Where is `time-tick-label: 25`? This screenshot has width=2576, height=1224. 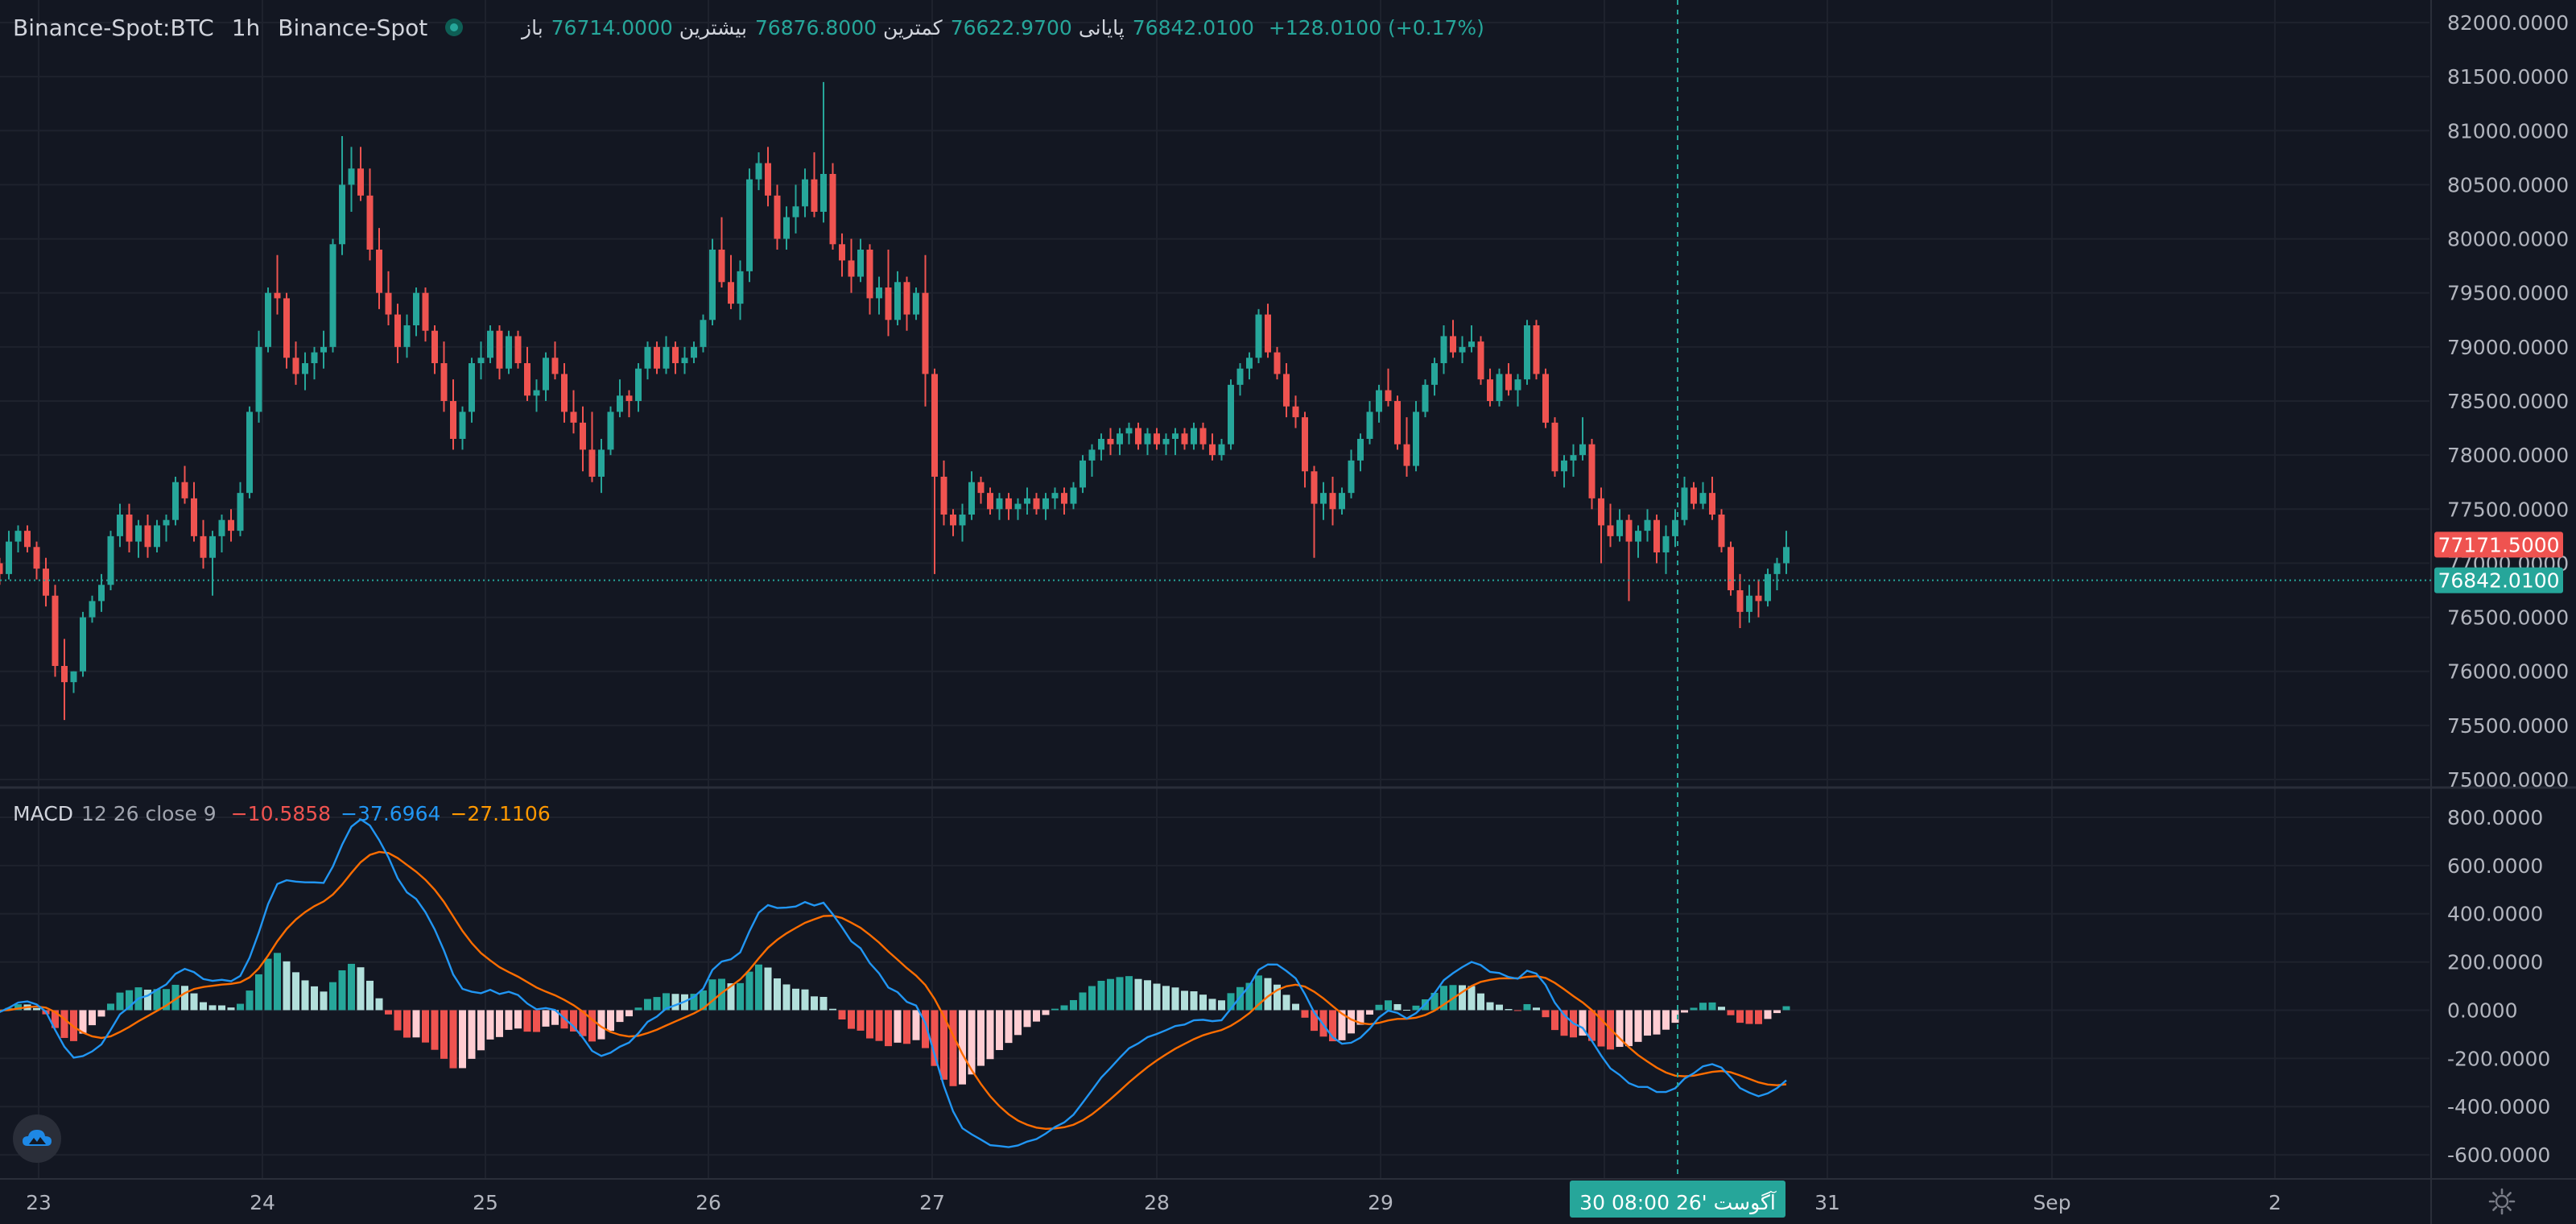
time-tick-label: 25 is located at coordinates (485, 1202).